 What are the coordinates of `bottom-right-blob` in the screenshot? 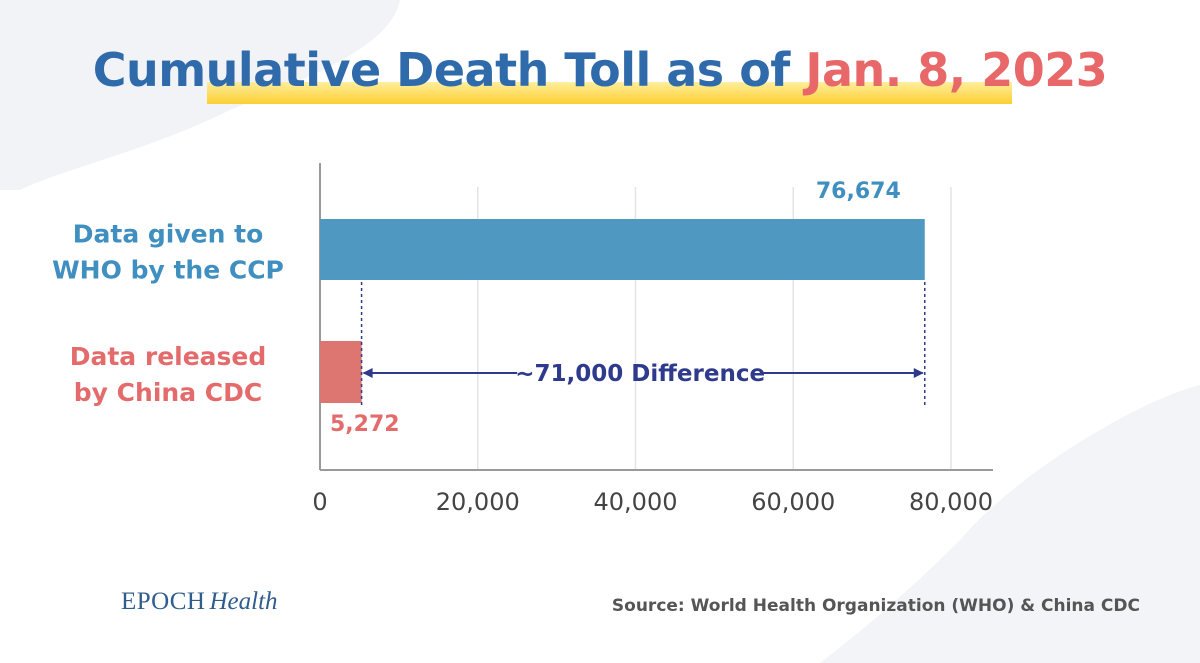 It's located at (1010, 524).